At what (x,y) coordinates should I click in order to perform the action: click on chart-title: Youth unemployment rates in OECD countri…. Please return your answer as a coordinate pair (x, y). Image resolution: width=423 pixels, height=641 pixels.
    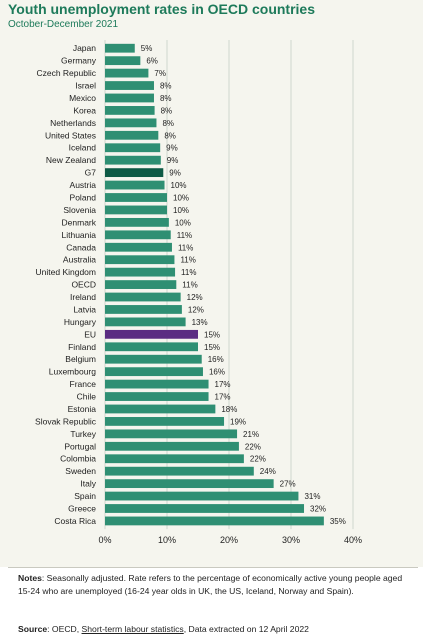
    Looking at the image, I should click on (162, 9).